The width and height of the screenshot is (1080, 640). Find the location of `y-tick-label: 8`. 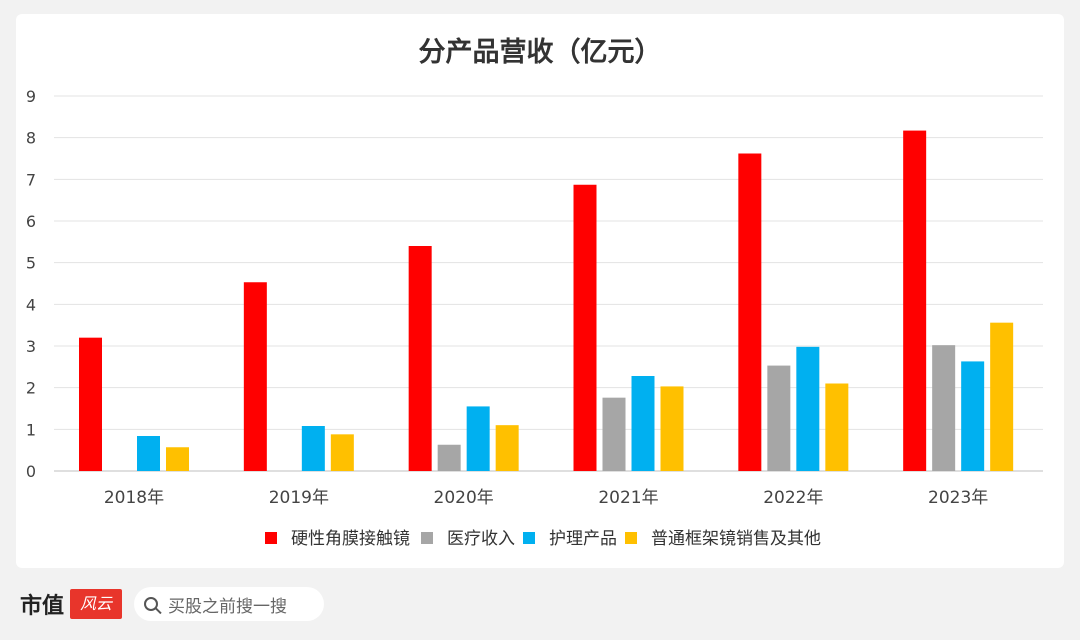

y-tick-label: 8 is located at coordinates (31, 138).